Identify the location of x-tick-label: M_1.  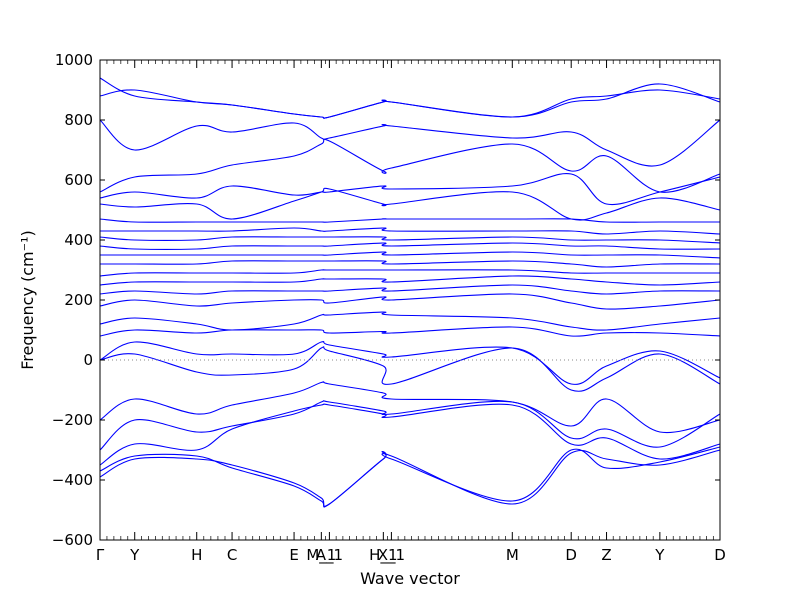
(321, 555).